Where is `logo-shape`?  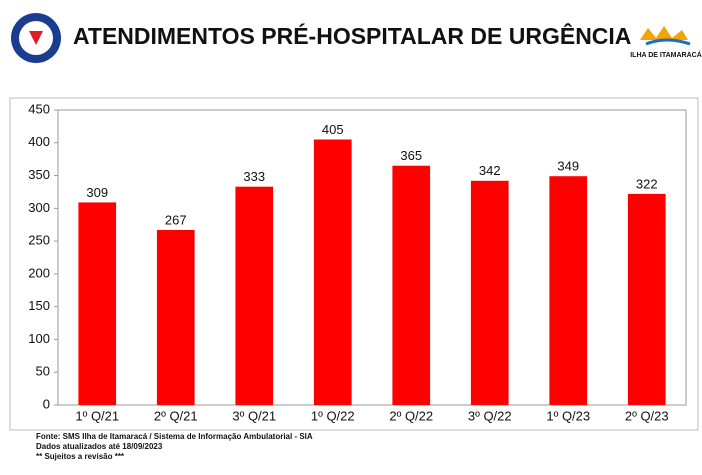 logo-shape is located at coordinates (664, 33).